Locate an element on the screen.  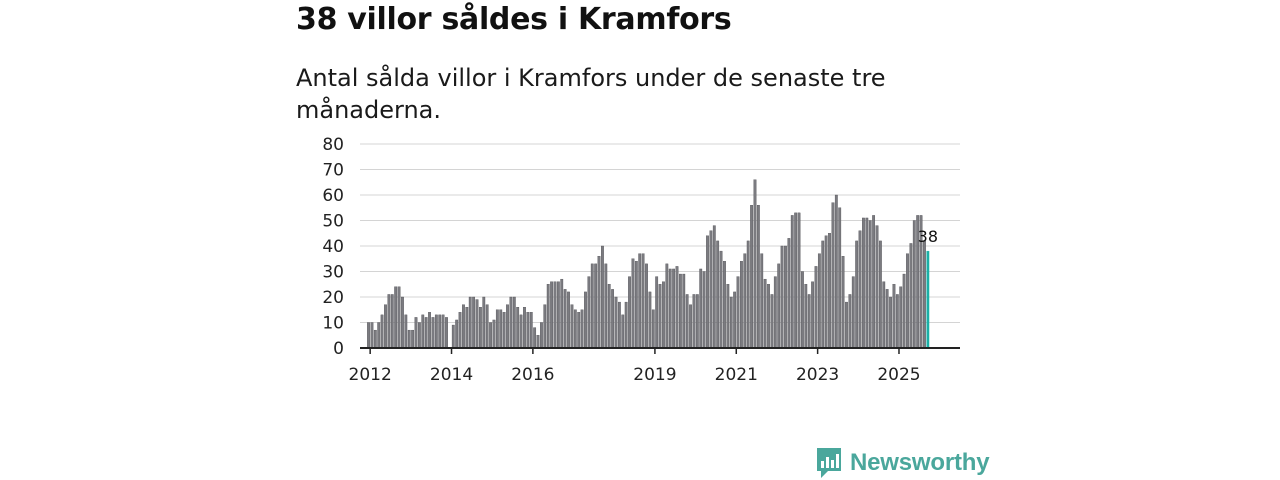
y-tick-label: 70 is located at coordinates (333, 171).